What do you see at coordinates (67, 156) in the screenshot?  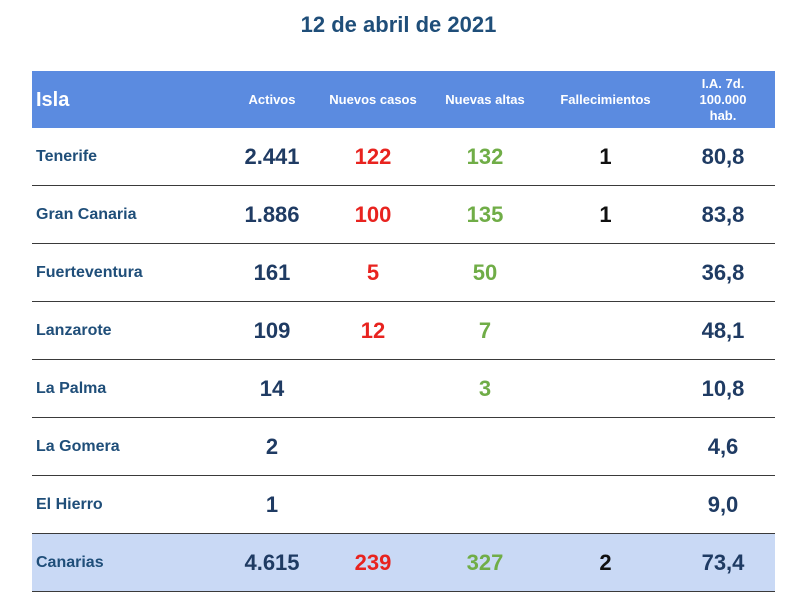 I see `cell-isla: Tenerife` at bounding box center [67, 156].